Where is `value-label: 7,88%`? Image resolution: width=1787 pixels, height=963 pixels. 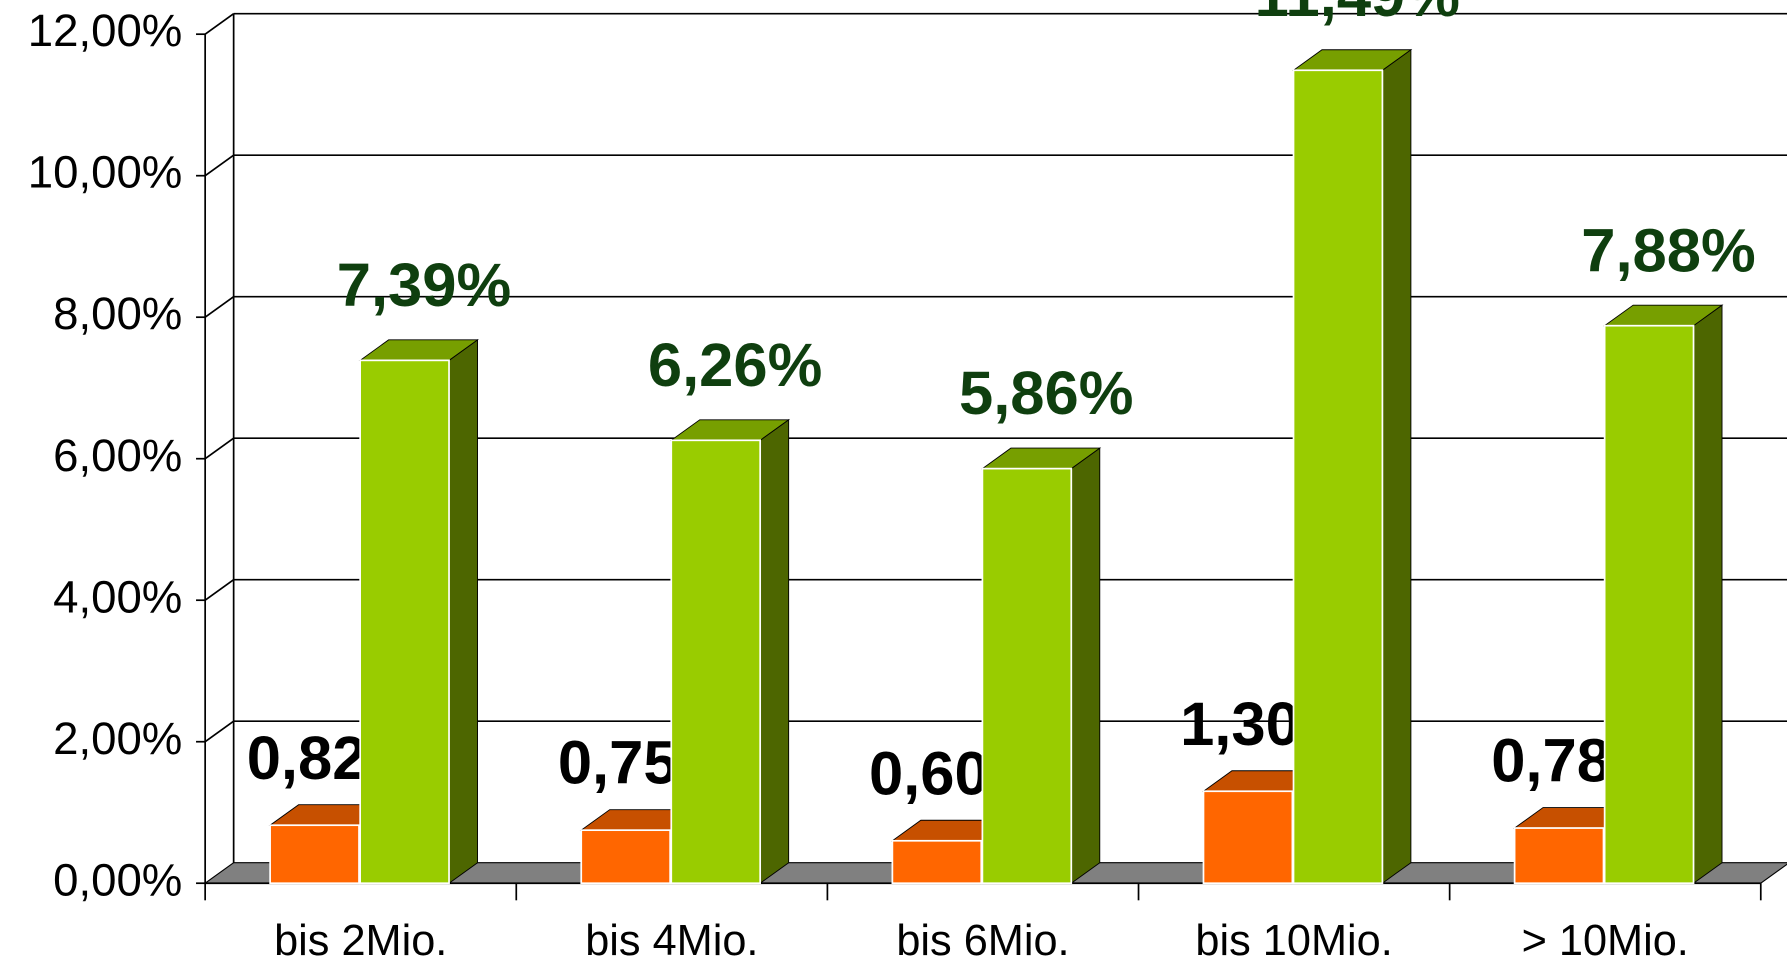 value-label: 7,88% is located at coordinates (1668, 250).